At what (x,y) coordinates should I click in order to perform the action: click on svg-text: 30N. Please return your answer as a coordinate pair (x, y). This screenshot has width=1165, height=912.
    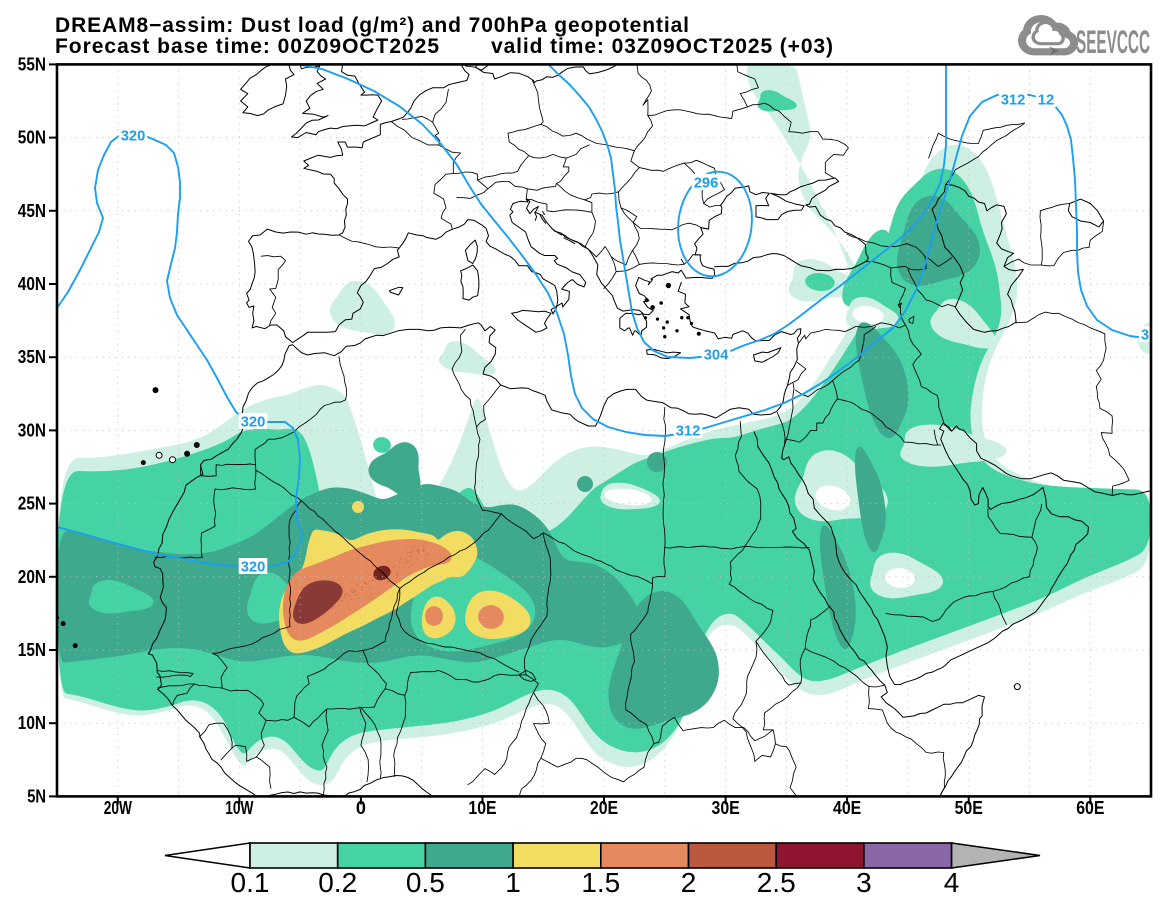
    Looking at the image, I should click on (32, 430).